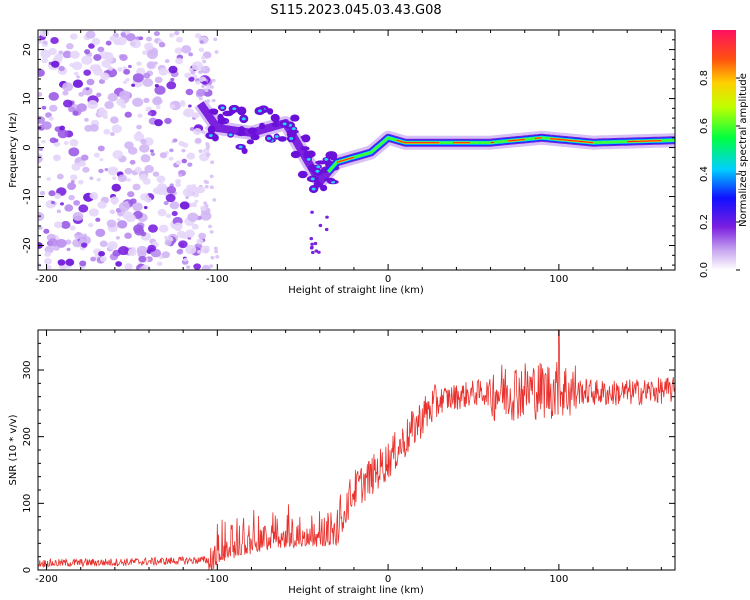 This screenshot has height=600, width=750. I want to click on spectrogram-y-tick-label: -10, so click(27, 196).